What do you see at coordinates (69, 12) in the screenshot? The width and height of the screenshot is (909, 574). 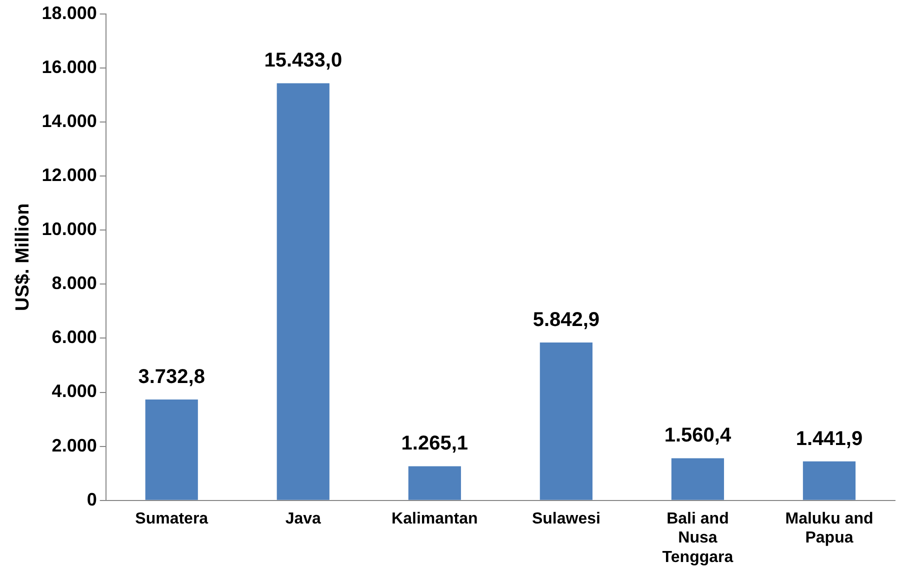 I see `y-tick-label: 18.000` at bounding box center [69, 12].